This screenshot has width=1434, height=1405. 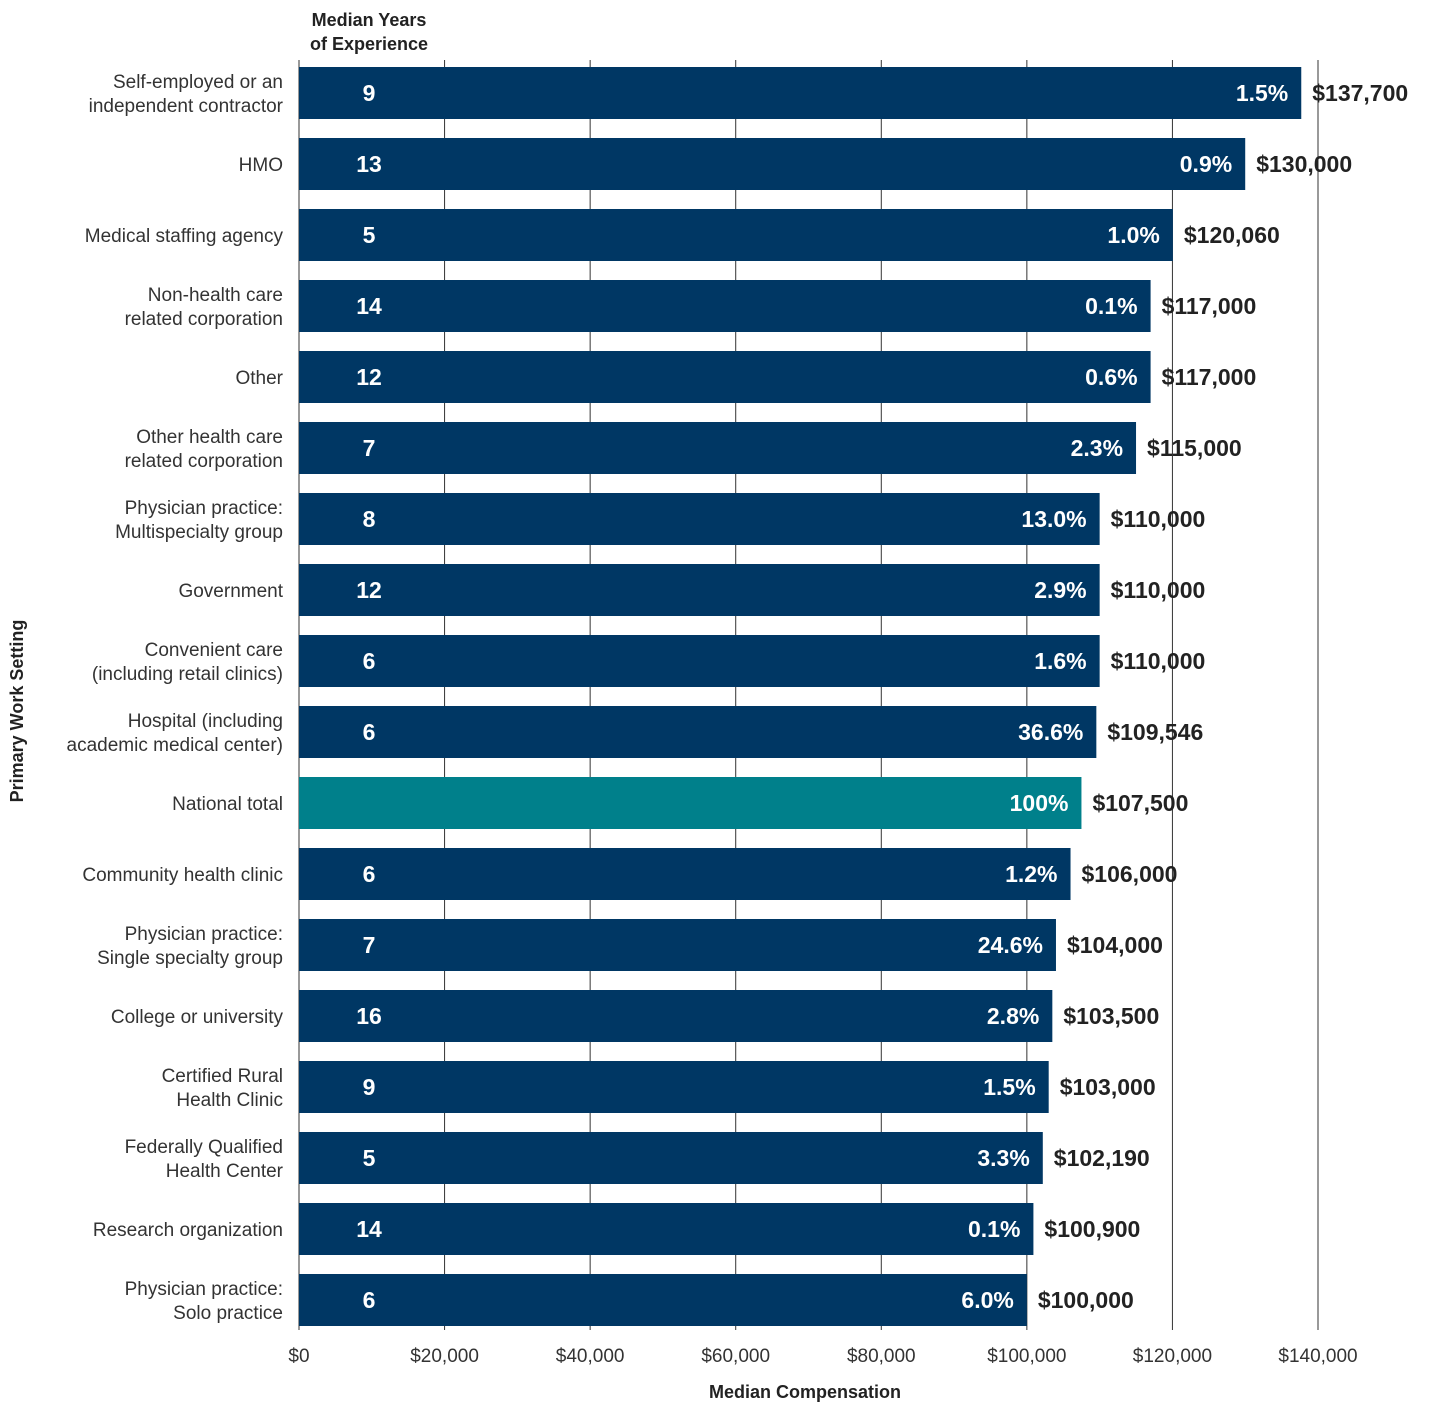 What do you see at coordinates (1111, 306) in the screenshot?
I see `percent-label: 0.1%` at bounding box center [1111, 306].